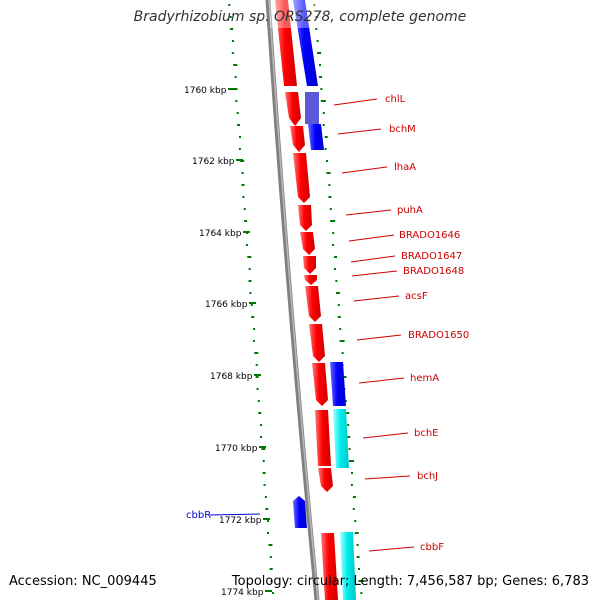 The image size is (600, 600). What do you see at coordinates (405, 167) in the screenshot?
I see `gene-label-lhaA: lhaA` at bounding box center [405, 167].